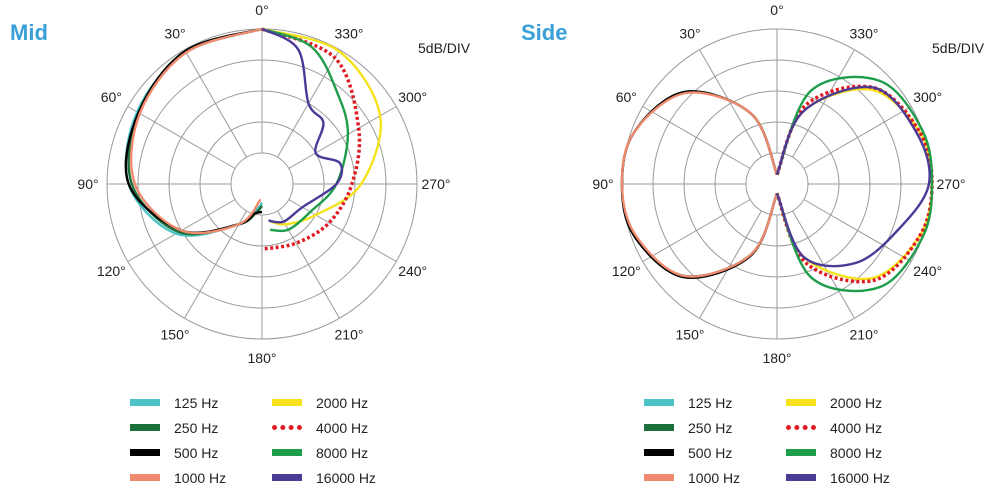 This screenshot has height=490, width=998. I want to click on angle-label: 120°, so click(111, 271).